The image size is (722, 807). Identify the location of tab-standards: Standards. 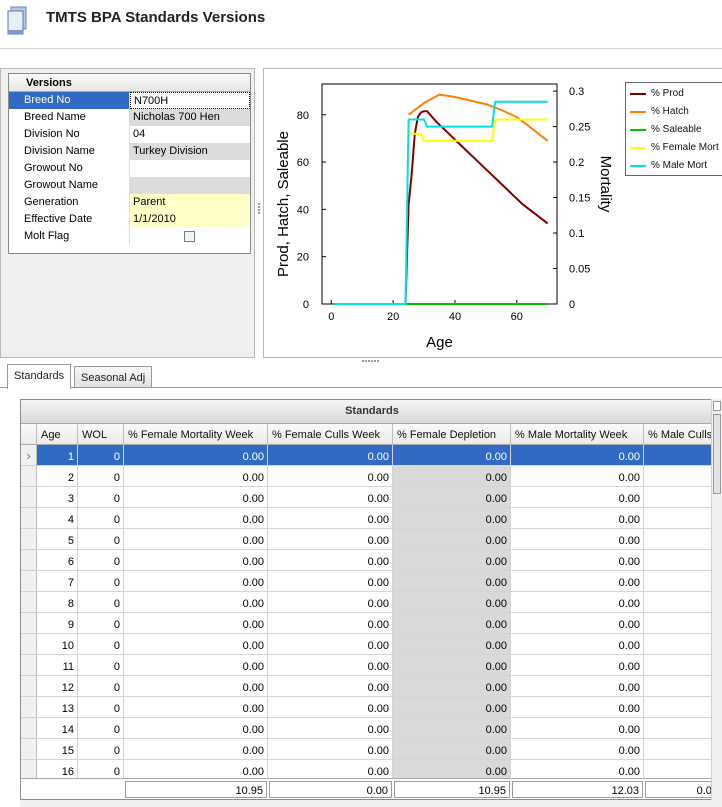
(39, 376).